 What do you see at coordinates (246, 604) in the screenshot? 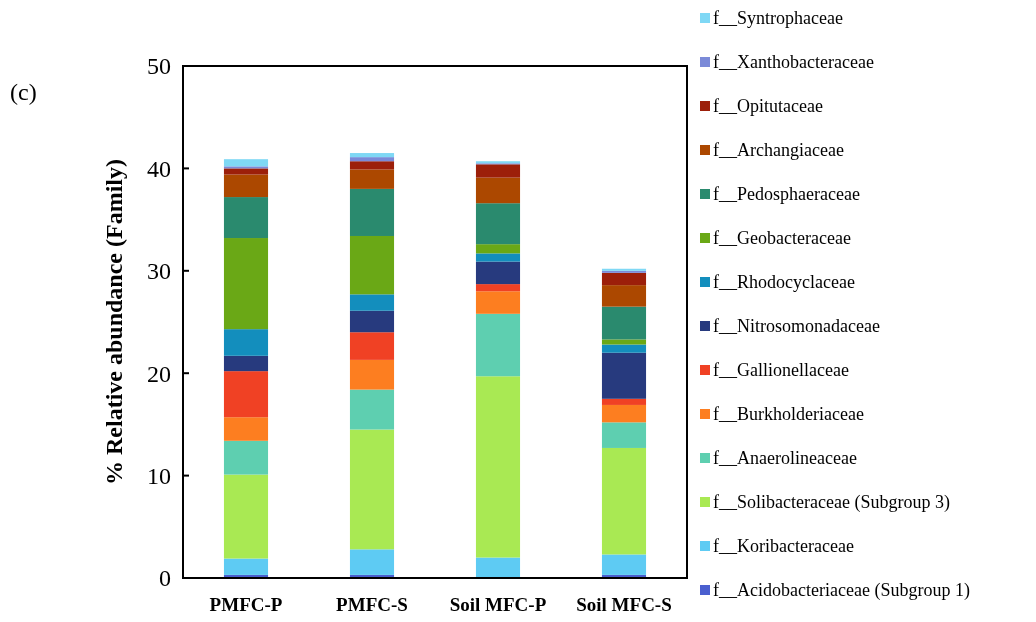
I see `x-tick-label: PMFC-P` at bounding box center [246, 604].